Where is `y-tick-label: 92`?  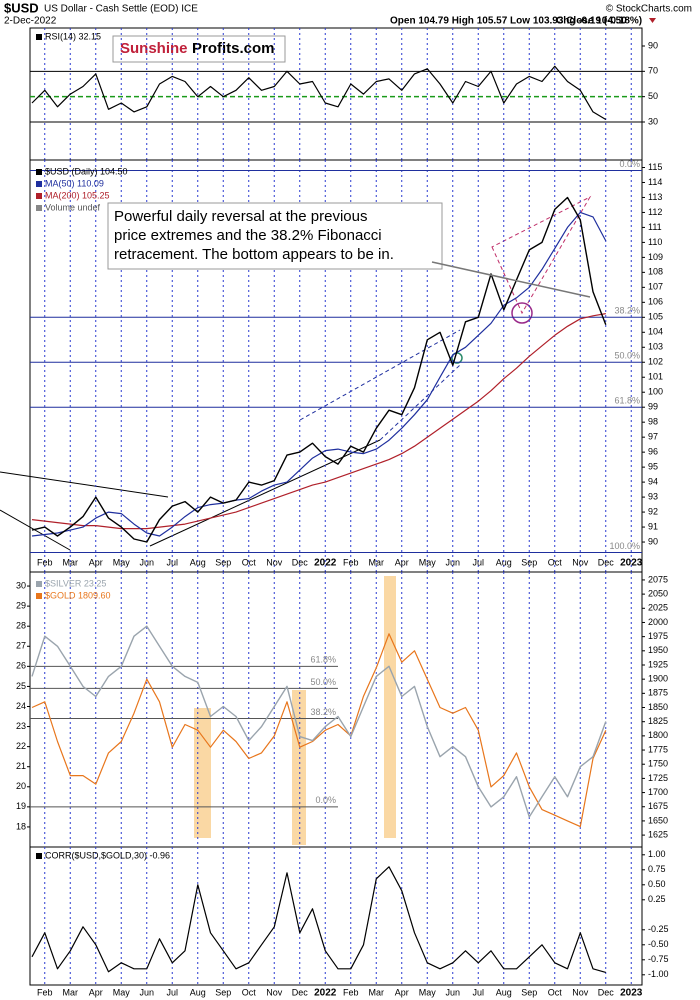 y-tick-label: 92 is located at coordinates (653, 511).